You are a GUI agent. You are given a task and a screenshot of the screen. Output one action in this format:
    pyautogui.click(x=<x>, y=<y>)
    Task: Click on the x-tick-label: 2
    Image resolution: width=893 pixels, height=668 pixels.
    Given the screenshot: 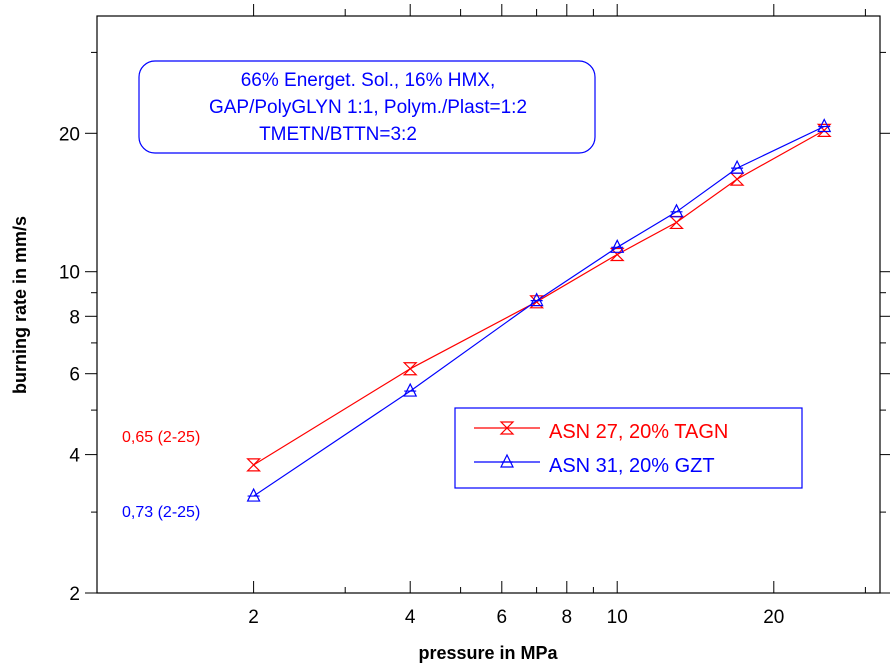 What is the action you would take?
    pyautogui.click(x=253, y=617)
    